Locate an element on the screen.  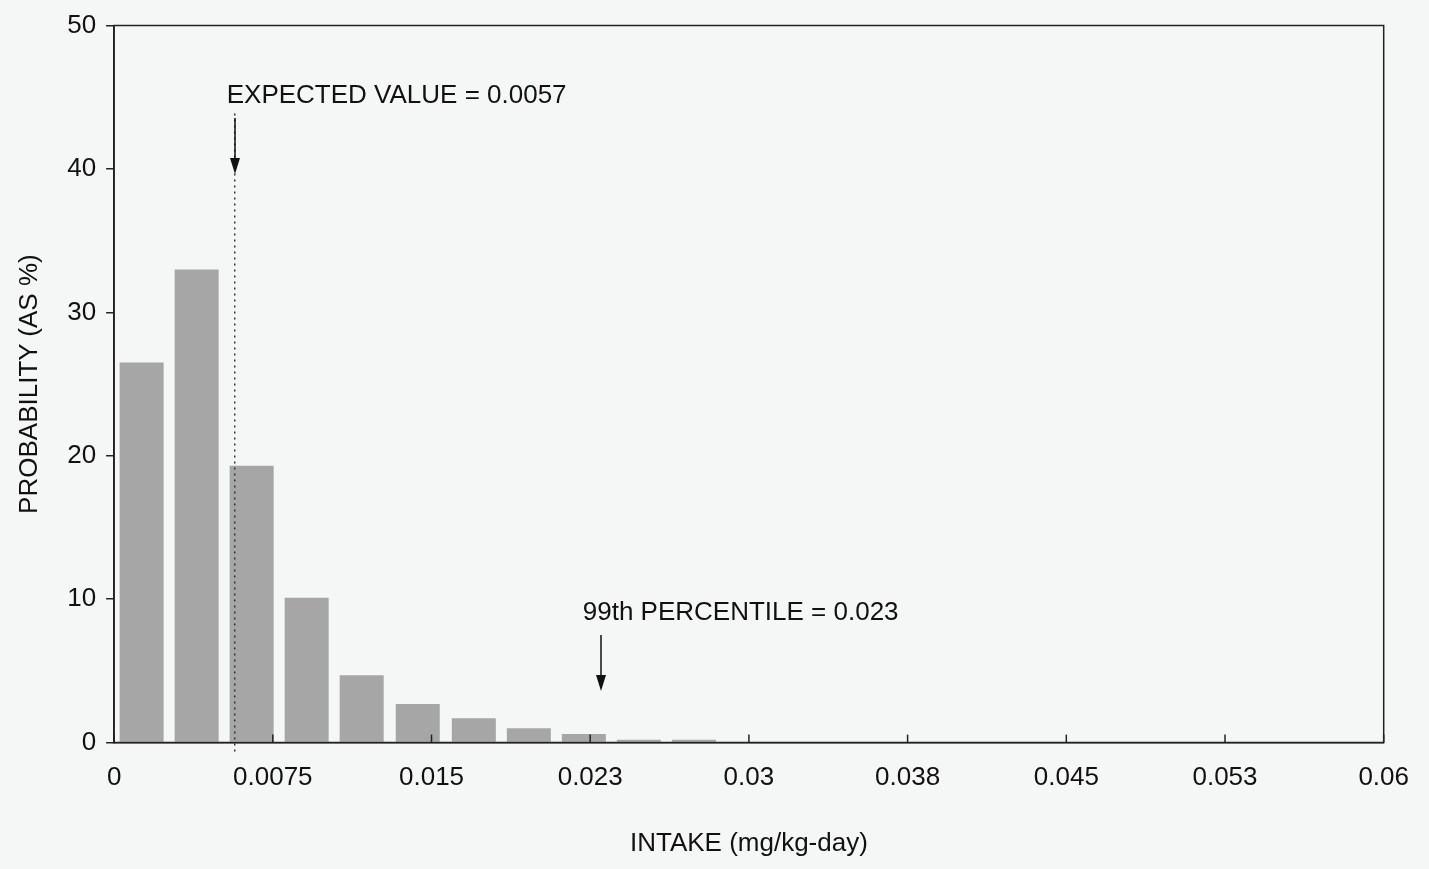
y-axis-title: PROBABILITY (AS %) is located at coordinates (27, 384).